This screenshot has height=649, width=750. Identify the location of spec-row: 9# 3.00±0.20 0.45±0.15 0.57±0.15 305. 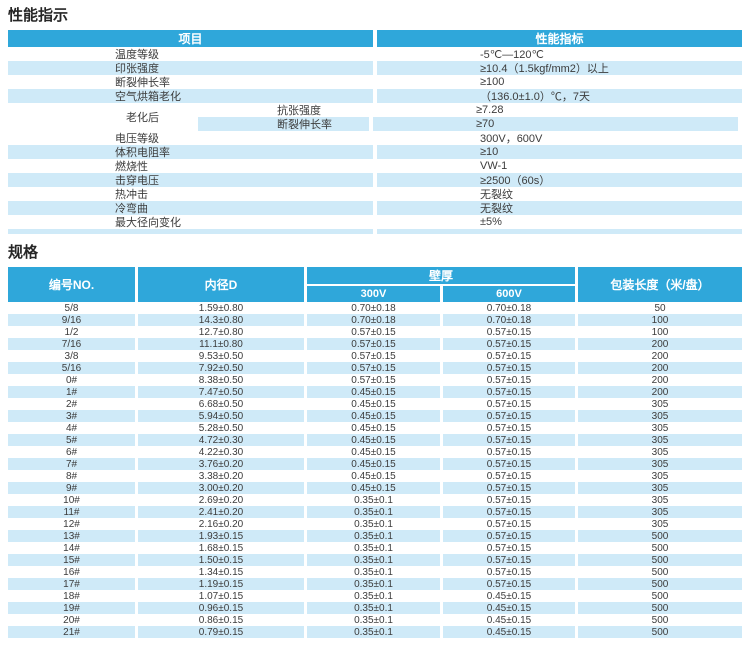
(375, 488).